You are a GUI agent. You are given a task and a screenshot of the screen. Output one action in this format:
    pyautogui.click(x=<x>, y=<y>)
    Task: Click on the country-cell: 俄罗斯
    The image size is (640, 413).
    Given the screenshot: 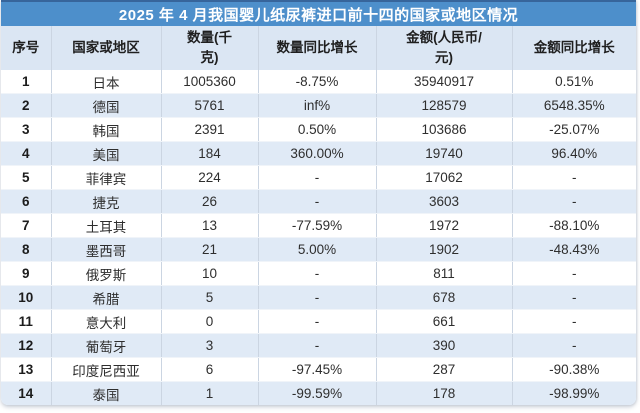 What is the action you would take?
    pyautogui.click(x=106, y=273)
    